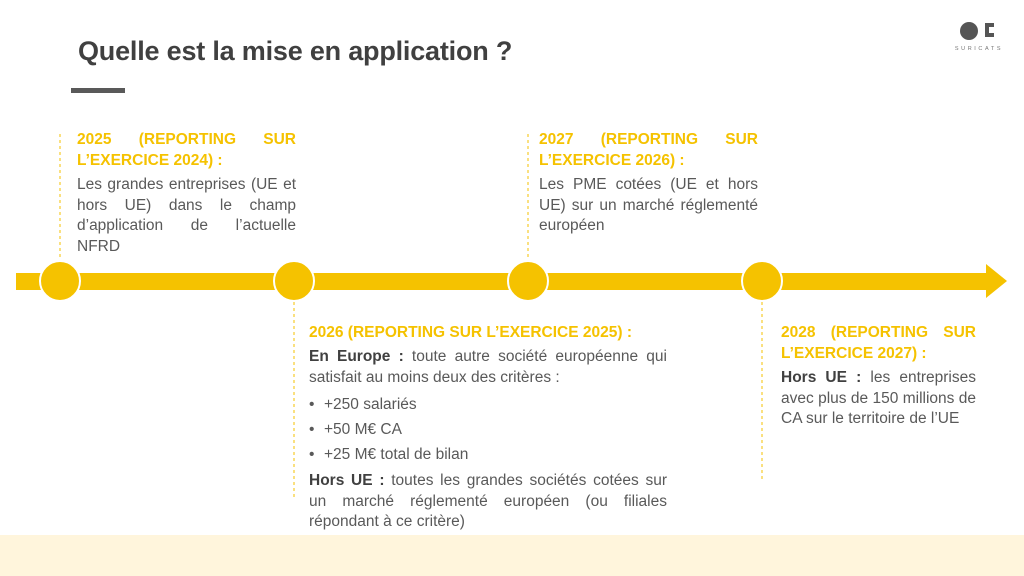 The image size is (1024, 576). What do you see at coordinates (979, 49) in the screenshot?
I see `logo-text: SURICATS` at bounding box center [979, 49].